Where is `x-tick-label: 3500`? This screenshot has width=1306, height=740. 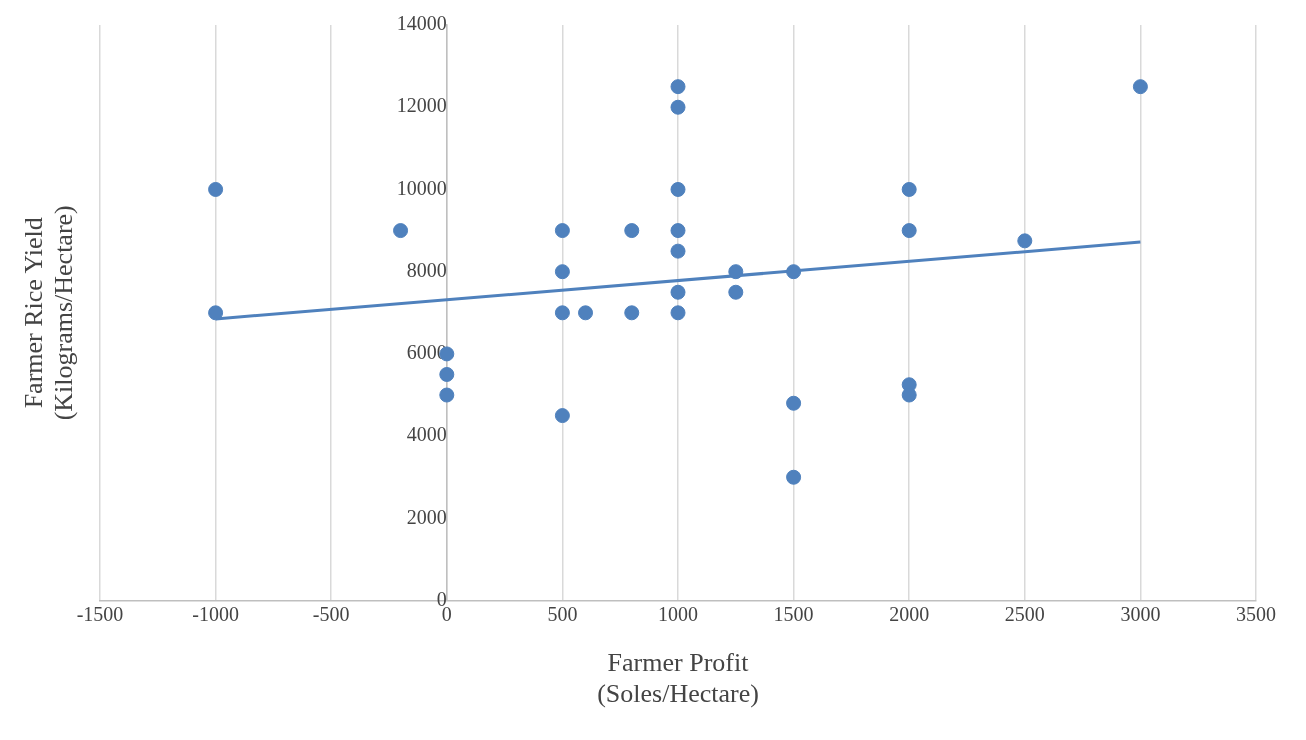 x-tick-label: 3500 is located at coordinates (1256, 613).